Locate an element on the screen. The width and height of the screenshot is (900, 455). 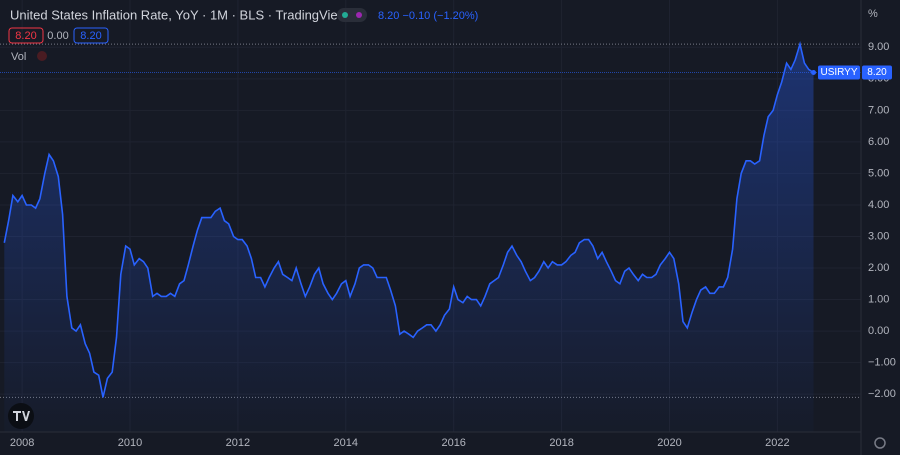
x-tick-label: 2008 is located at coordinates (22, 443).